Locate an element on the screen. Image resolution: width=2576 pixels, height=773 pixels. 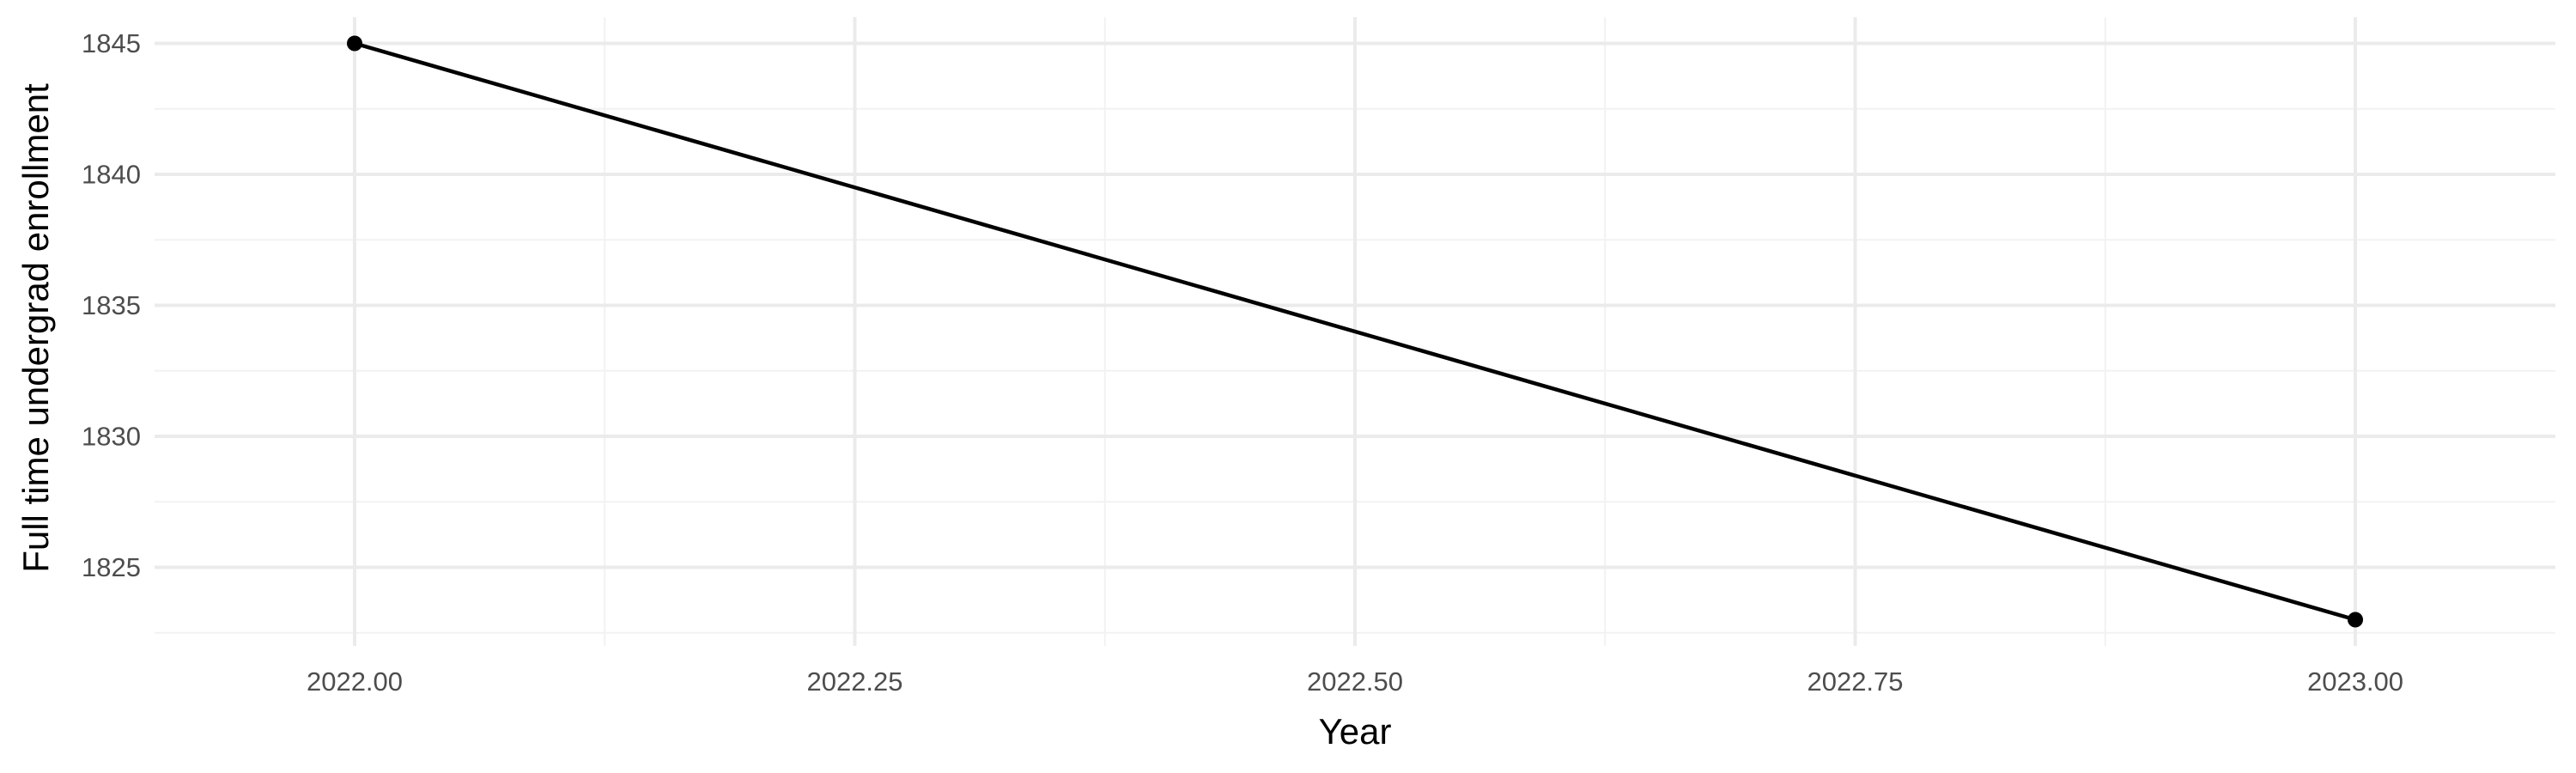
x-tick-label: 2022.50 is located at coordinates (1355, 681).